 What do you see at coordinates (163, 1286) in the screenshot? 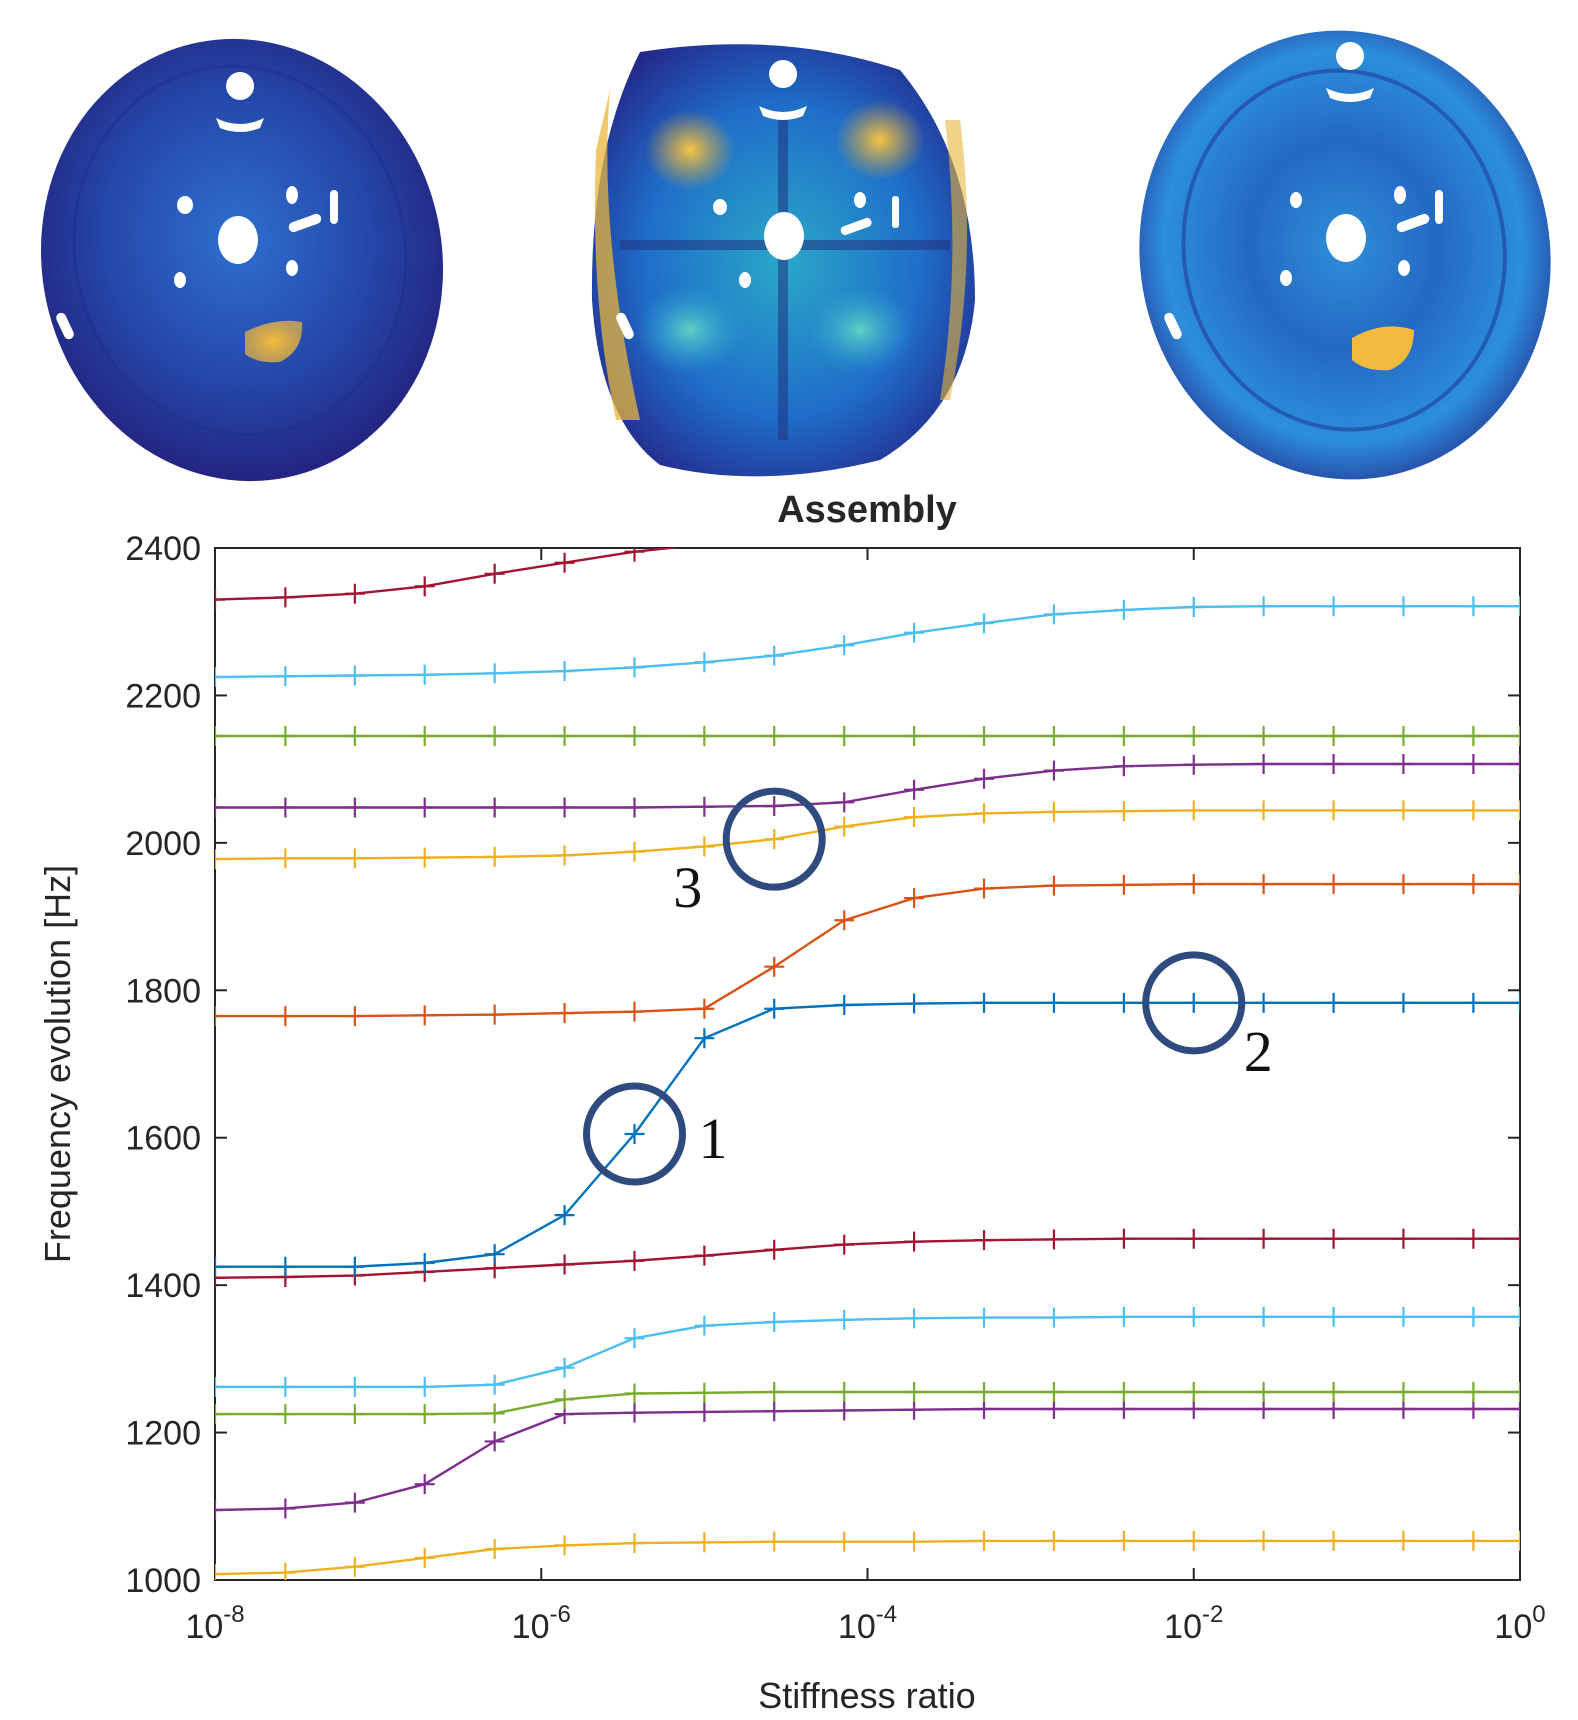
I see `y-tick-label: 1400` at bounding box center [163, 1286].